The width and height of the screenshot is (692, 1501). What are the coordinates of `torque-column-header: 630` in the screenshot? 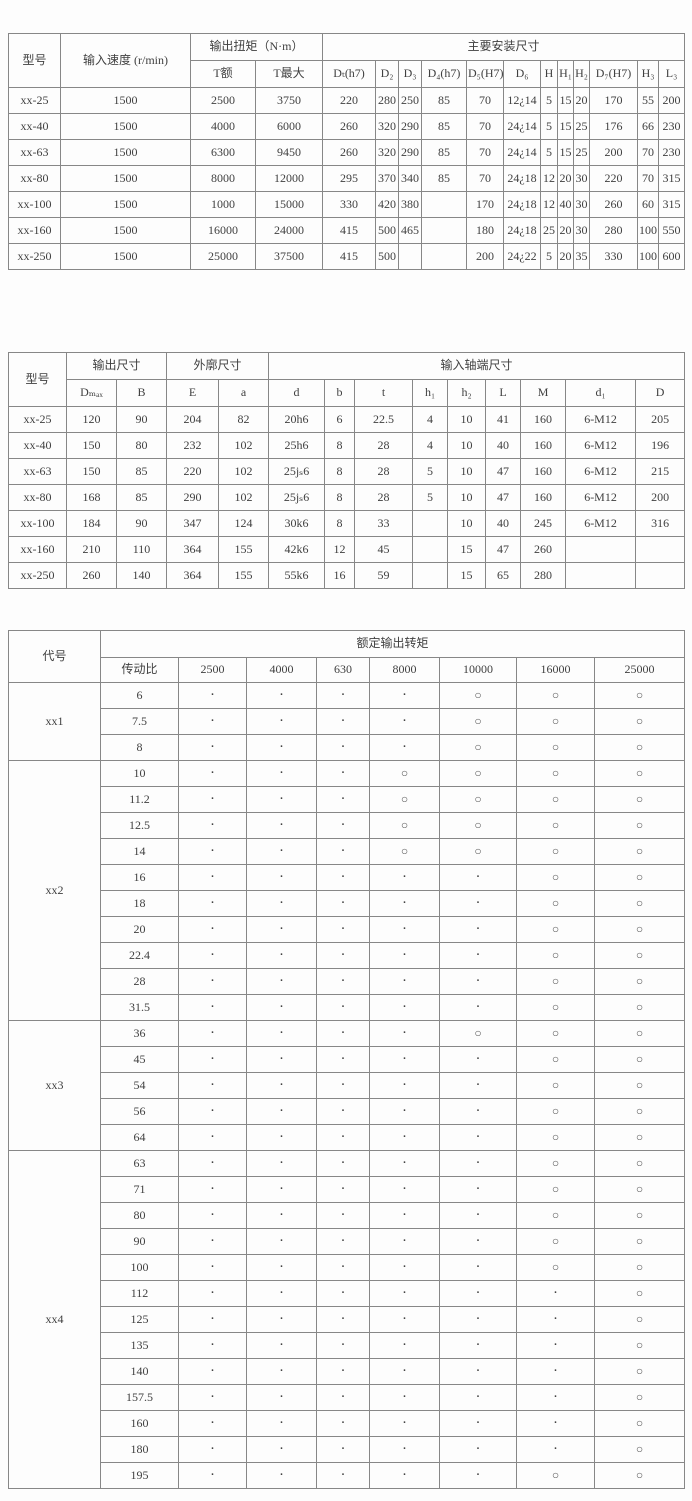 It's located at (343, 670).